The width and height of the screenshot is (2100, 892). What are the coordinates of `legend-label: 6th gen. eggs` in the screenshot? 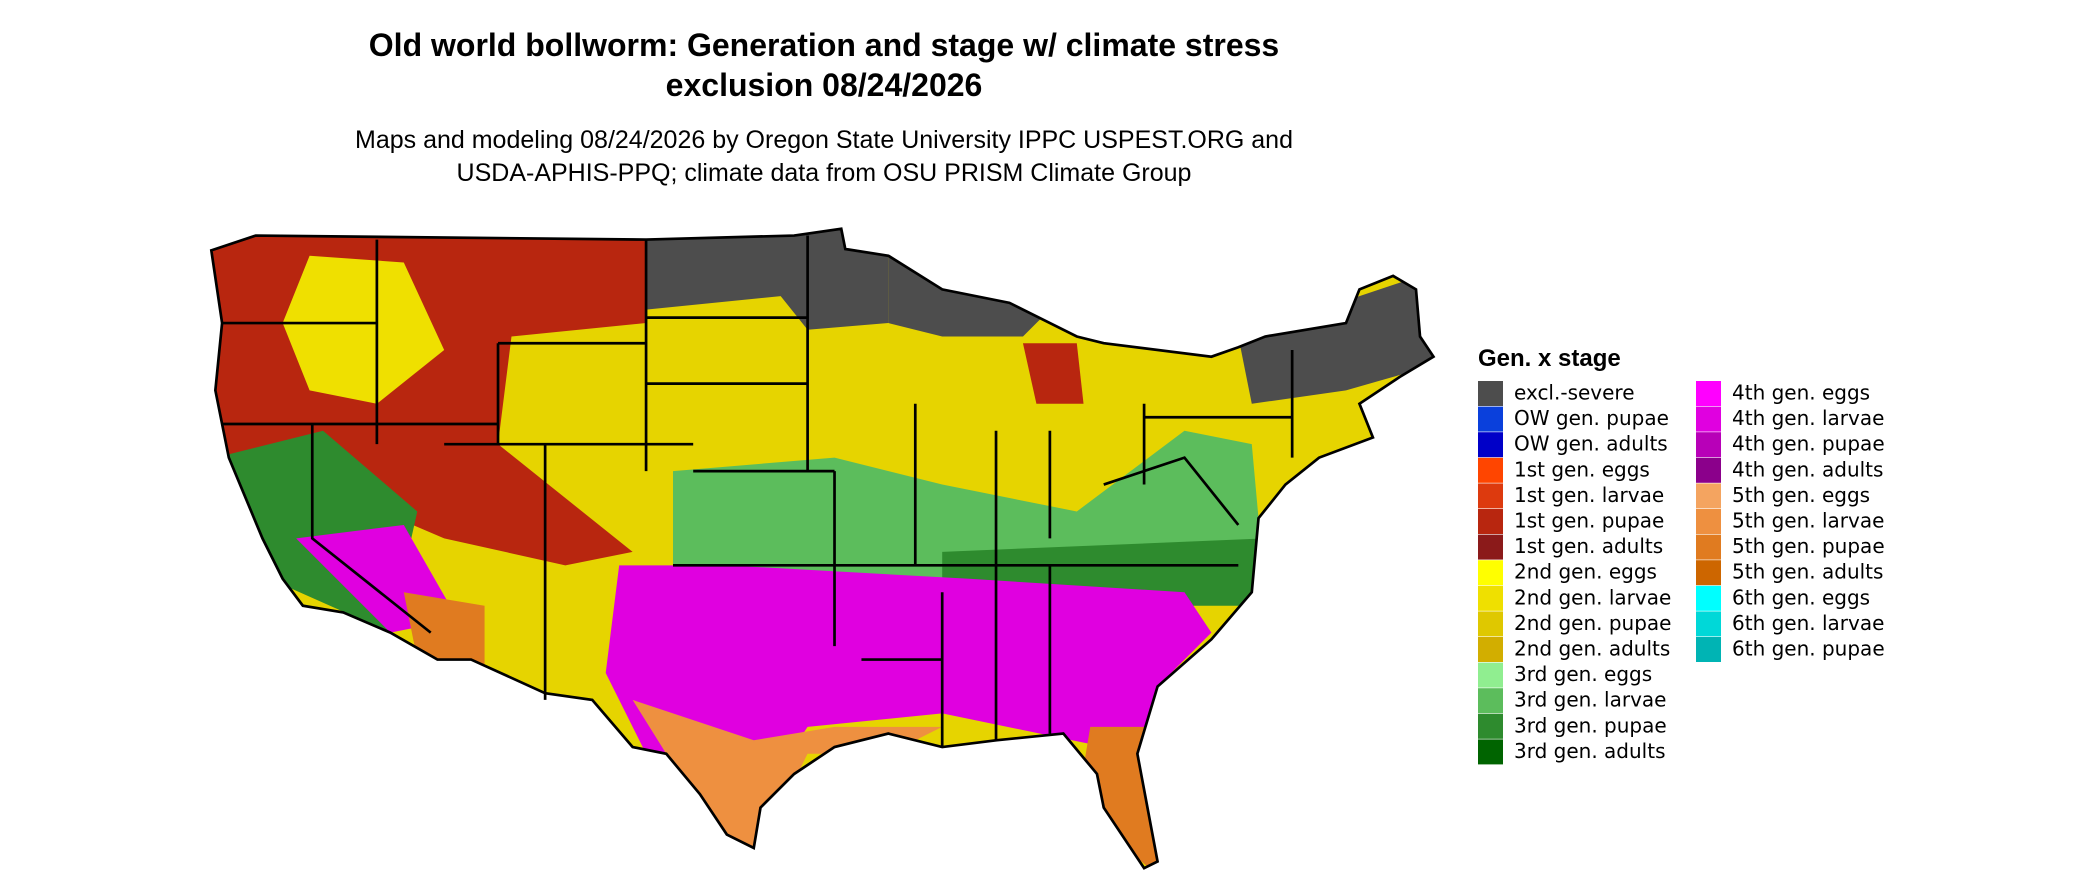 It's located at (1801, 597).